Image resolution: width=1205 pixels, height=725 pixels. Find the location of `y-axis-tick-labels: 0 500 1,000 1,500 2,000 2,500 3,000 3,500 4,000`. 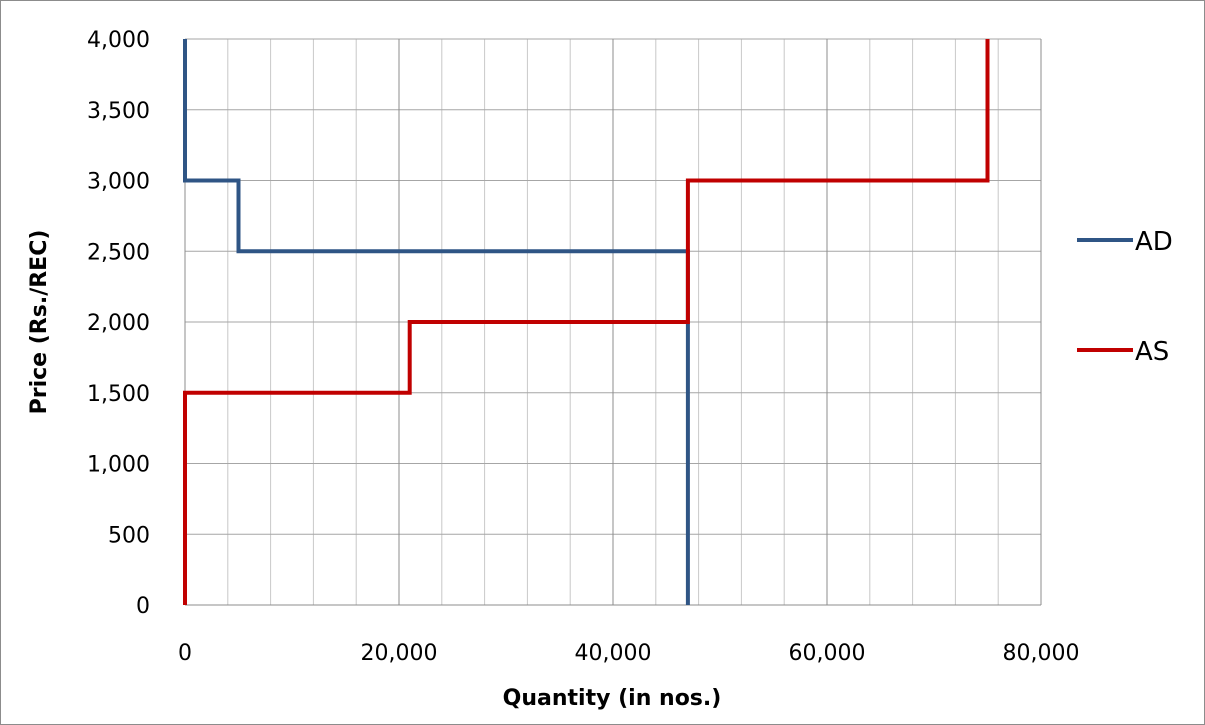

y-axis-tick-labels: 0 500 1,000 1,500 2,000 2,500 3,000 3,500 4,000 is located at coordinates (118, 323).